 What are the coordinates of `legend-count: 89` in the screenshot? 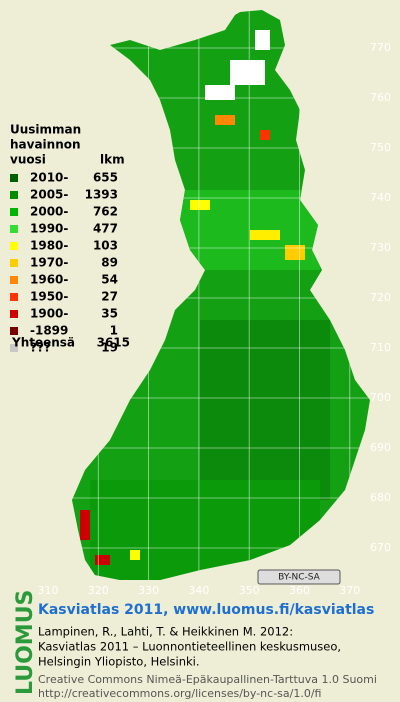 It's located at (109, 263).